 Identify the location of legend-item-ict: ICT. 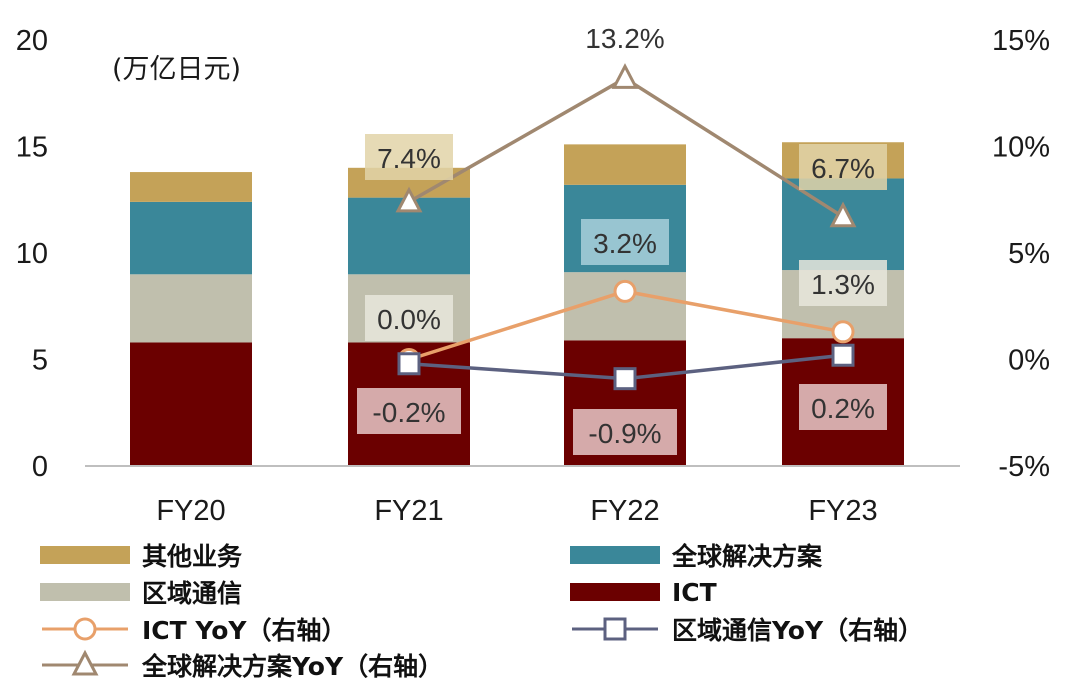
(643, 592).